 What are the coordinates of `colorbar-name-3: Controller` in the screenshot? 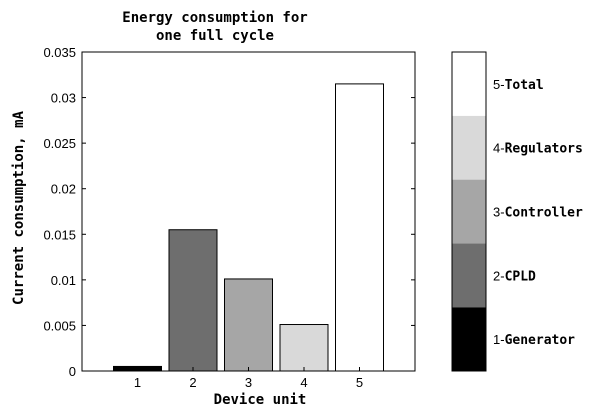 It's located at (544, 213).